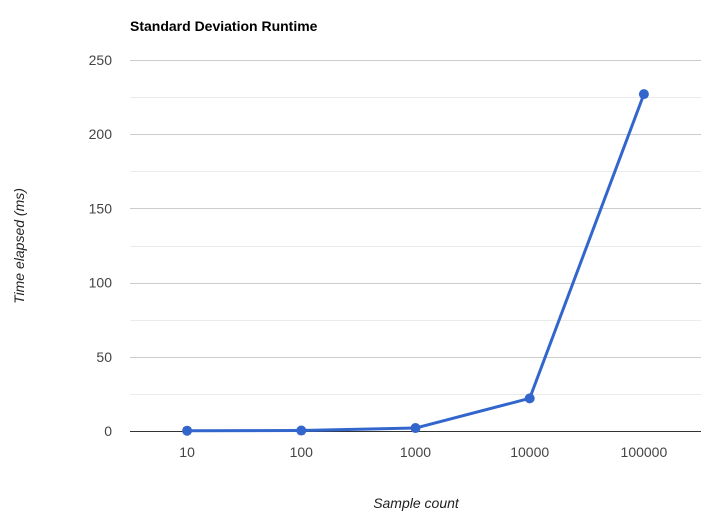  What do you see at coordinates (101, 134) in the screenshot?
I see `y-tick-label: 200` at bounding box center [101, 134].